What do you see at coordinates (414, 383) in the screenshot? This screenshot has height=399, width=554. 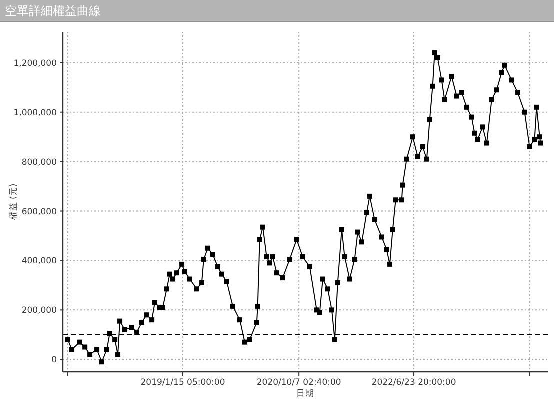 I see `x-tick-label: 2022/6/23 20:00:00` at bounding box center [414, 383].